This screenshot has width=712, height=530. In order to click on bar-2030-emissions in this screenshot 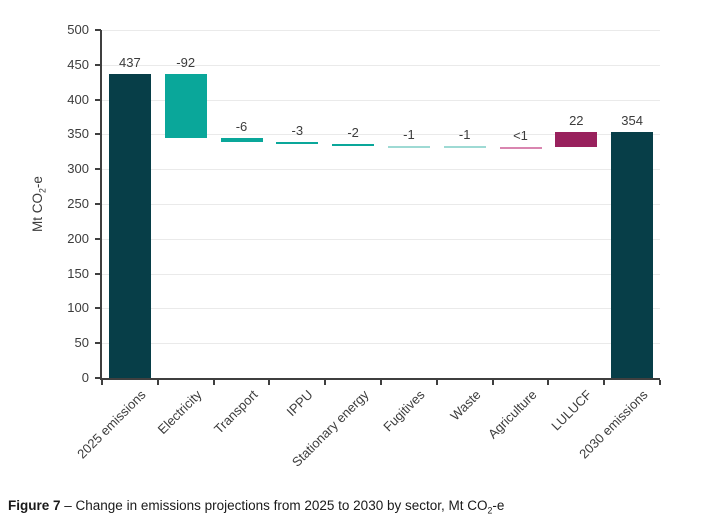, I will do `click(632, 254)`.